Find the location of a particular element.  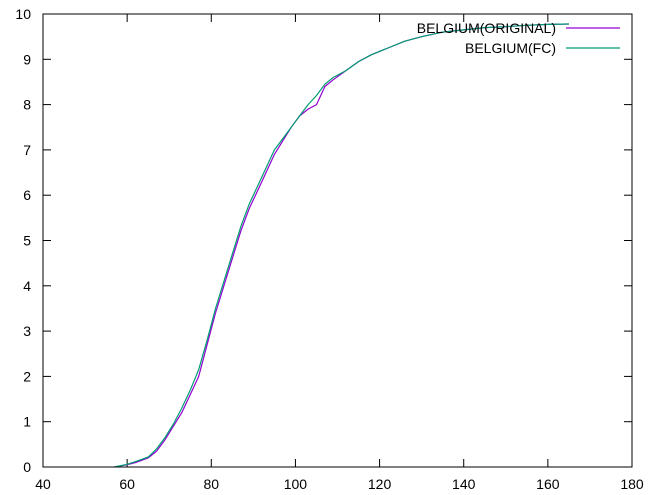

y-tick-label: 7 is located at coordinates (27, 150).